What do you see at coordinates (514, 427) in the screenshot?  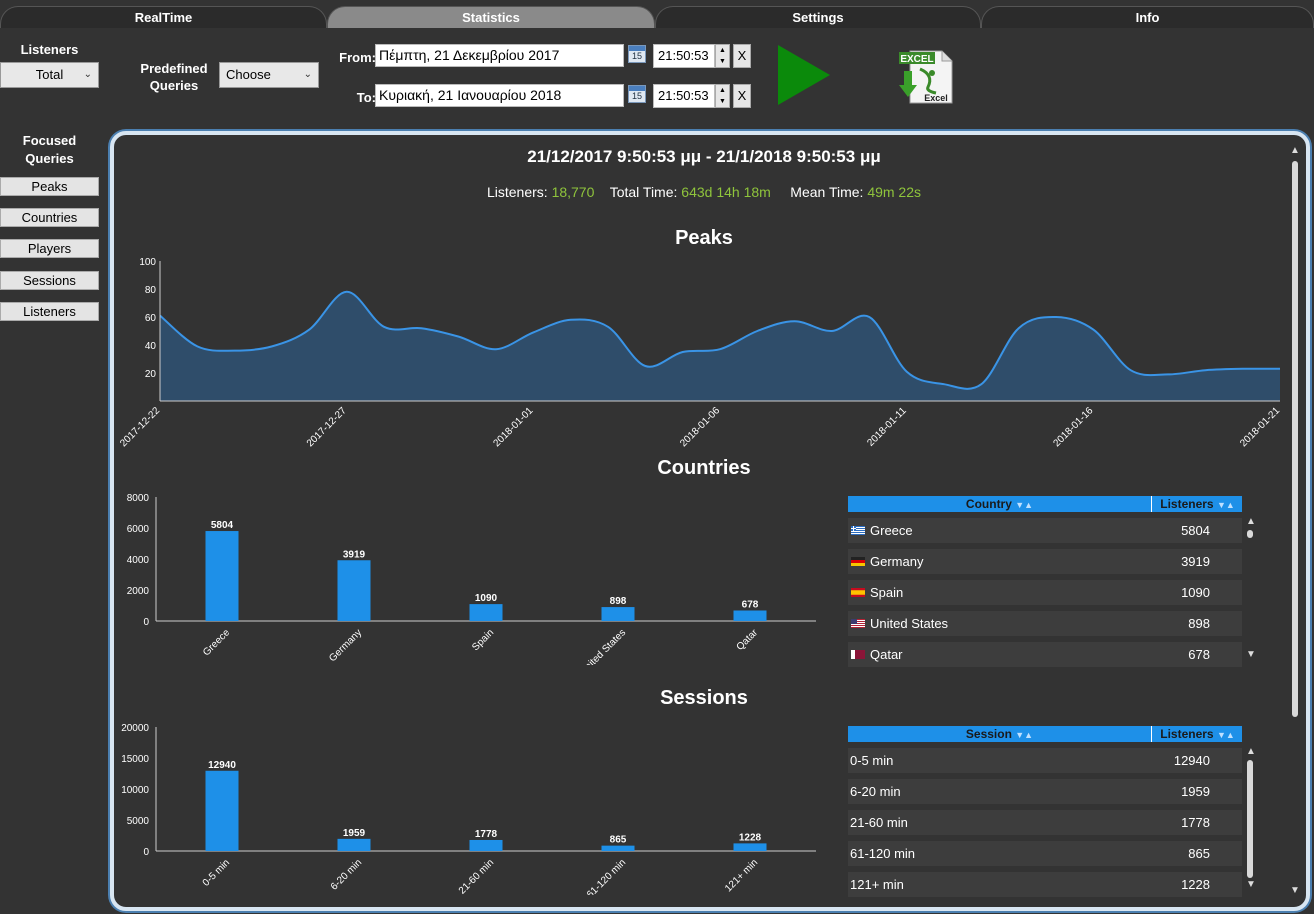 I see `peaks-x-tick-label: 2018-01-01` at bounding box center [514, 427].